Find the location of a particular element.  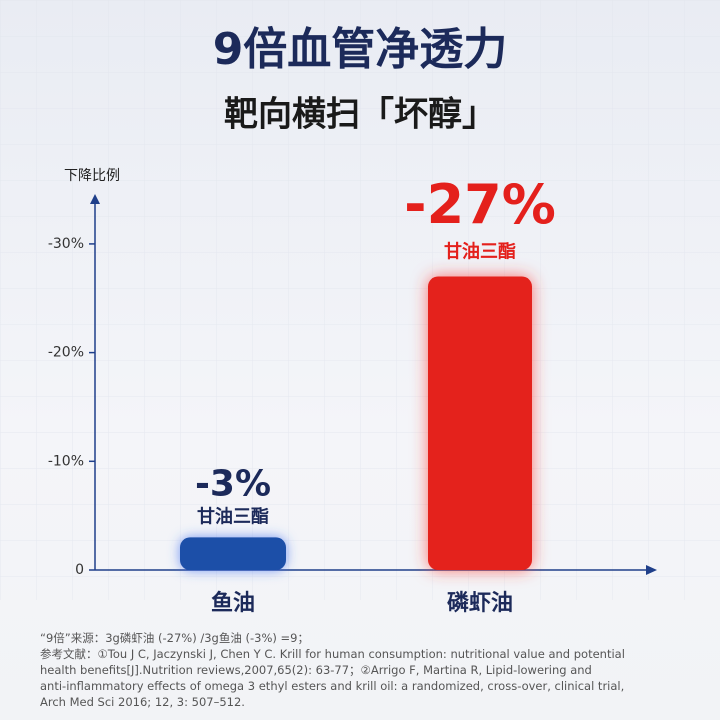

y-tick-label: -20% is located at coordinates (66, 353).